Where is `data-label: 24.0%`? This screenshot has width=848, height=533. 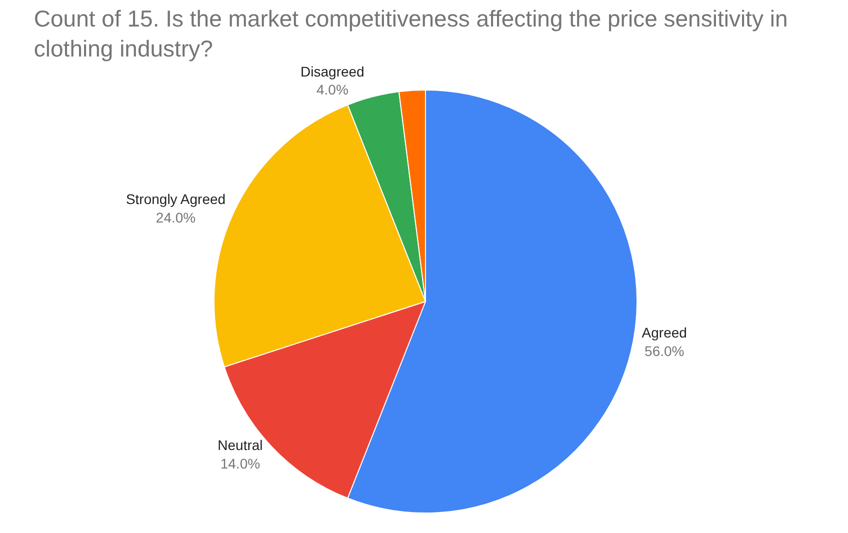
data-label: 24.0% is located at coordinates (176, 217).